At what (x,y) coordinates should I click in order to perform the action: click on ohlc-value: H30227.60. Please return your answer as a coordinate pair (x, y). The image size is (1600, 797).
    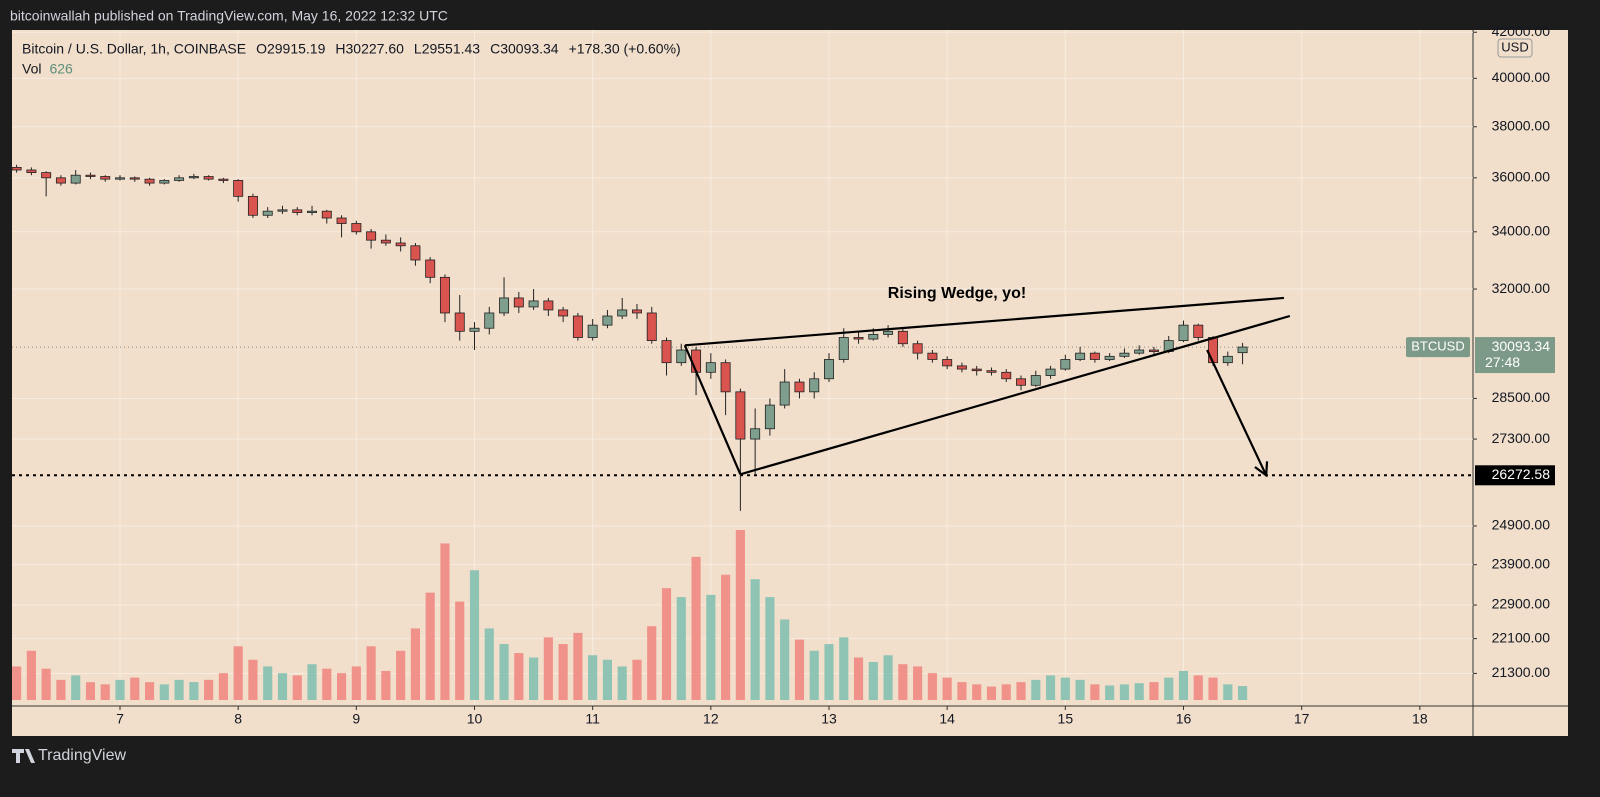
    Looking at the image, I should click on (369, 49).